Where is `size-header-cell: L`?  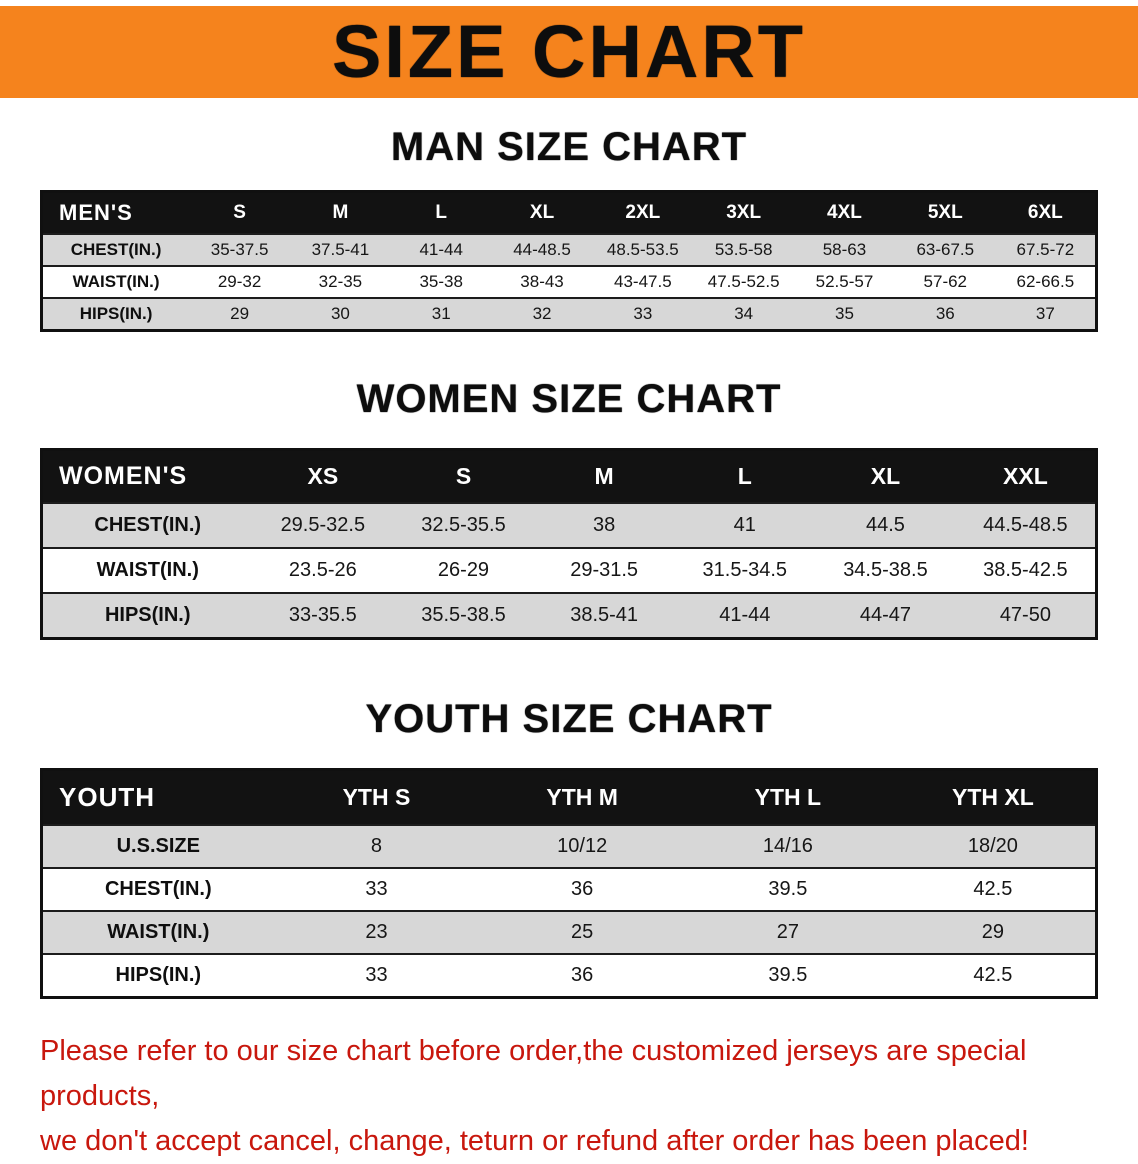
size-header-cell: L is located at coordinates (441, 212).